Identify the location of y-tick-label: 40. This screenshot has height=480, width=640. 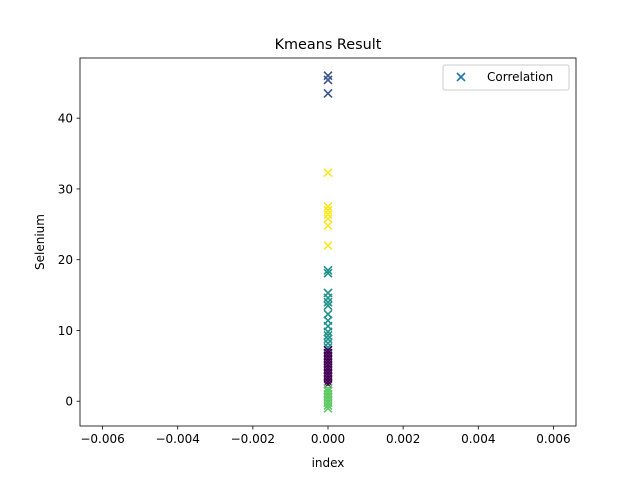
(65, 119).